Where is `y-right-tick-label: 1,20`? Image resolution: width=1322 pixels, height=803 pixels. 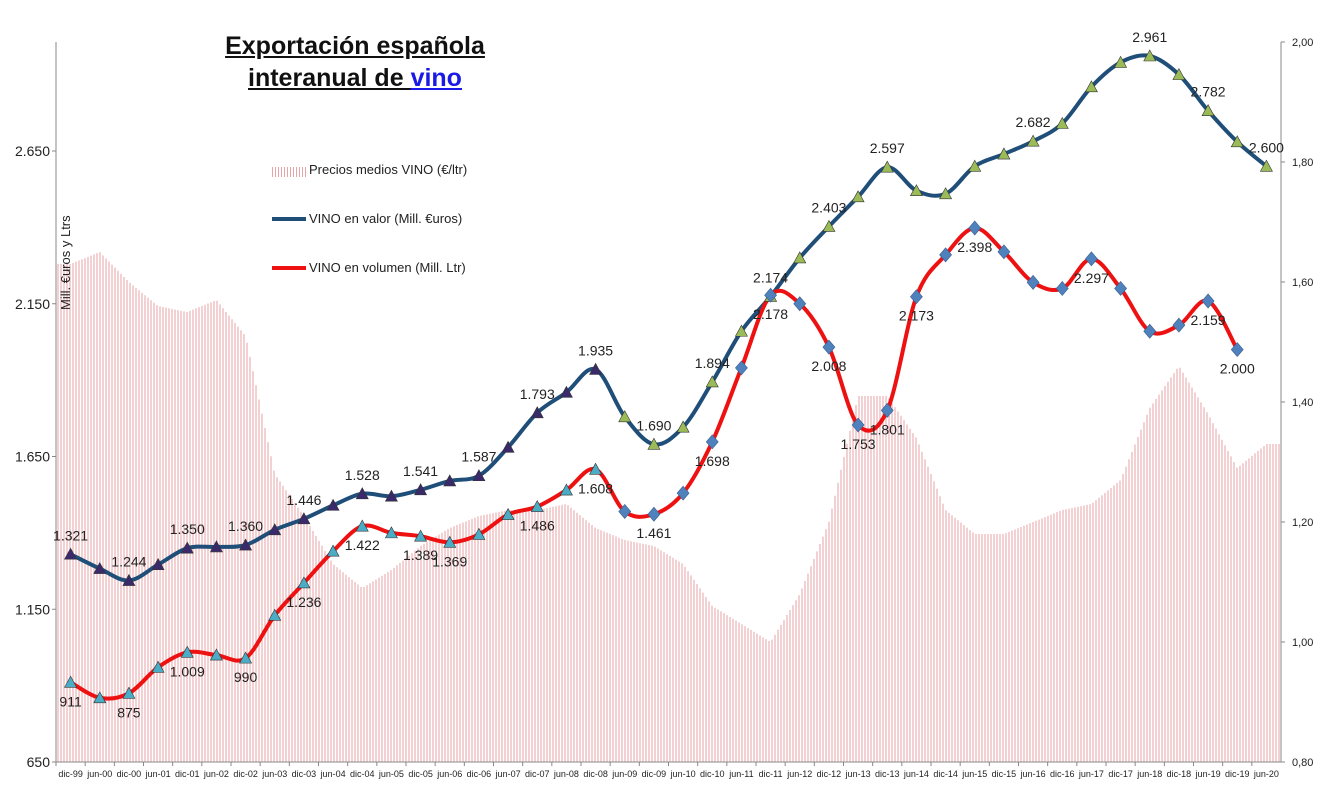 y-right-tick-label: 1,20 is located at coordinates (1302, 523).